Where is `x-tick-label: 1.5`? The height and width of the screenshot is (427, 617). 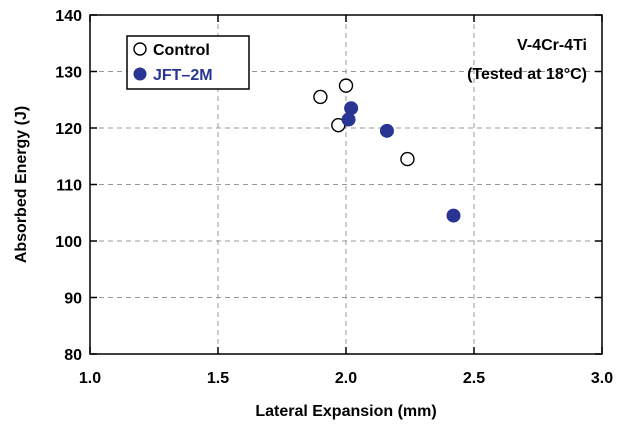 x-tick-label: 1.5 is located at coordinates (218, 378).